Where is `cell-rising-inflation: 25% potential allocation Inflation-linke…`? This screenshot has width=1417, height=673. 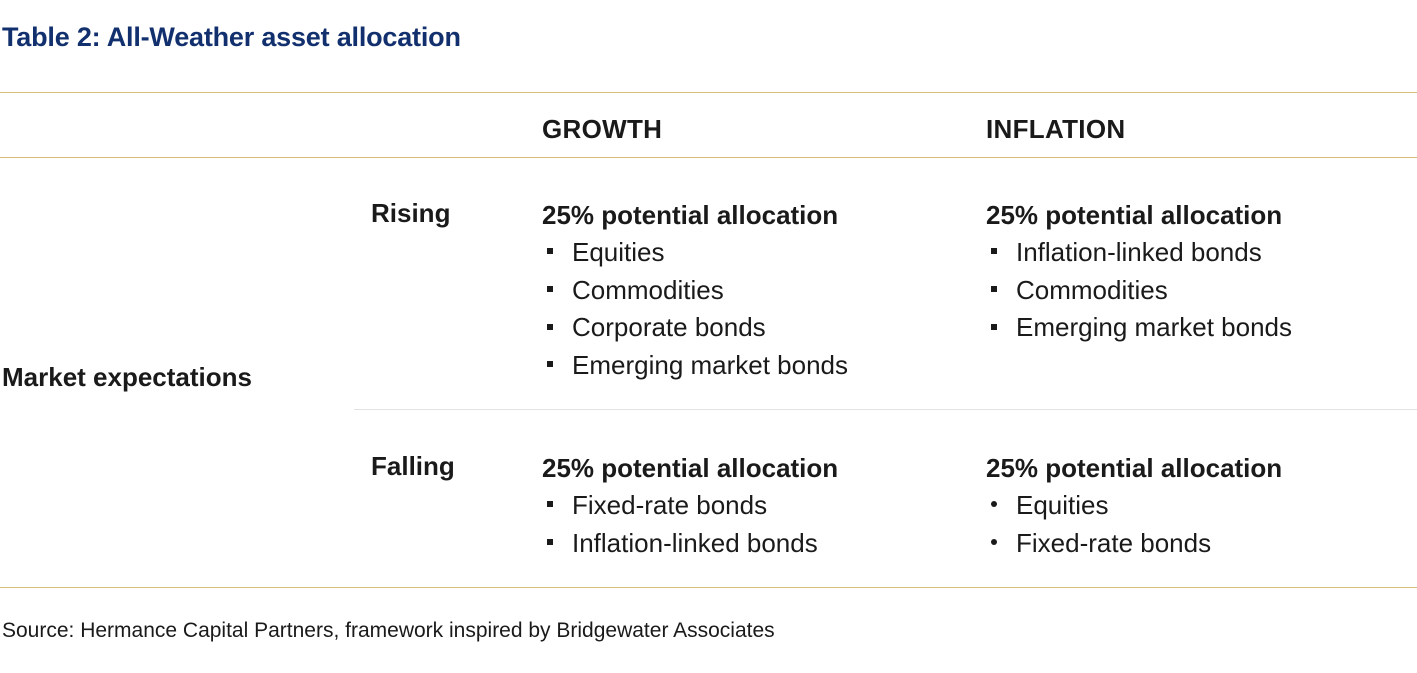
cell-rising-inflation: 25% potential allocation Inflation-linke… is located at coordinates (1196, 272).